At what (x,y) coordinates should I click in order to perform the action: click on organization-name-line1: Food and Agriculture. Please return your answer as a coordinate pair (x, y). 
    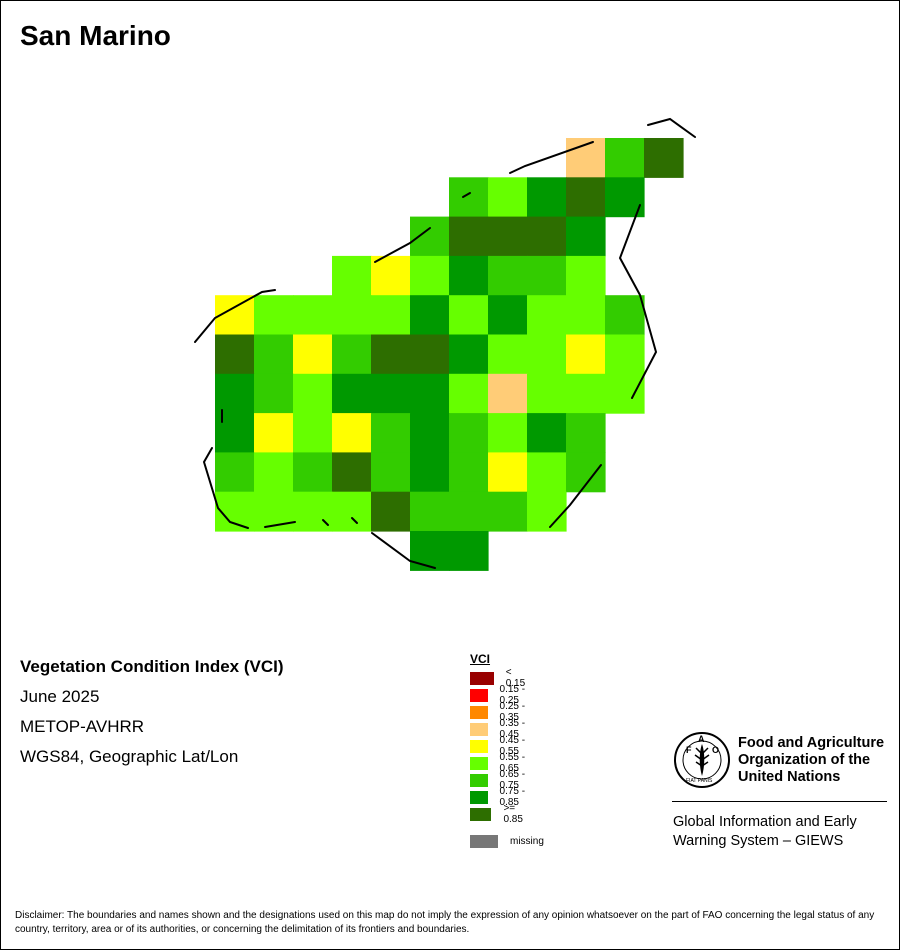
    Looking at the image, I should click on (811, 743).